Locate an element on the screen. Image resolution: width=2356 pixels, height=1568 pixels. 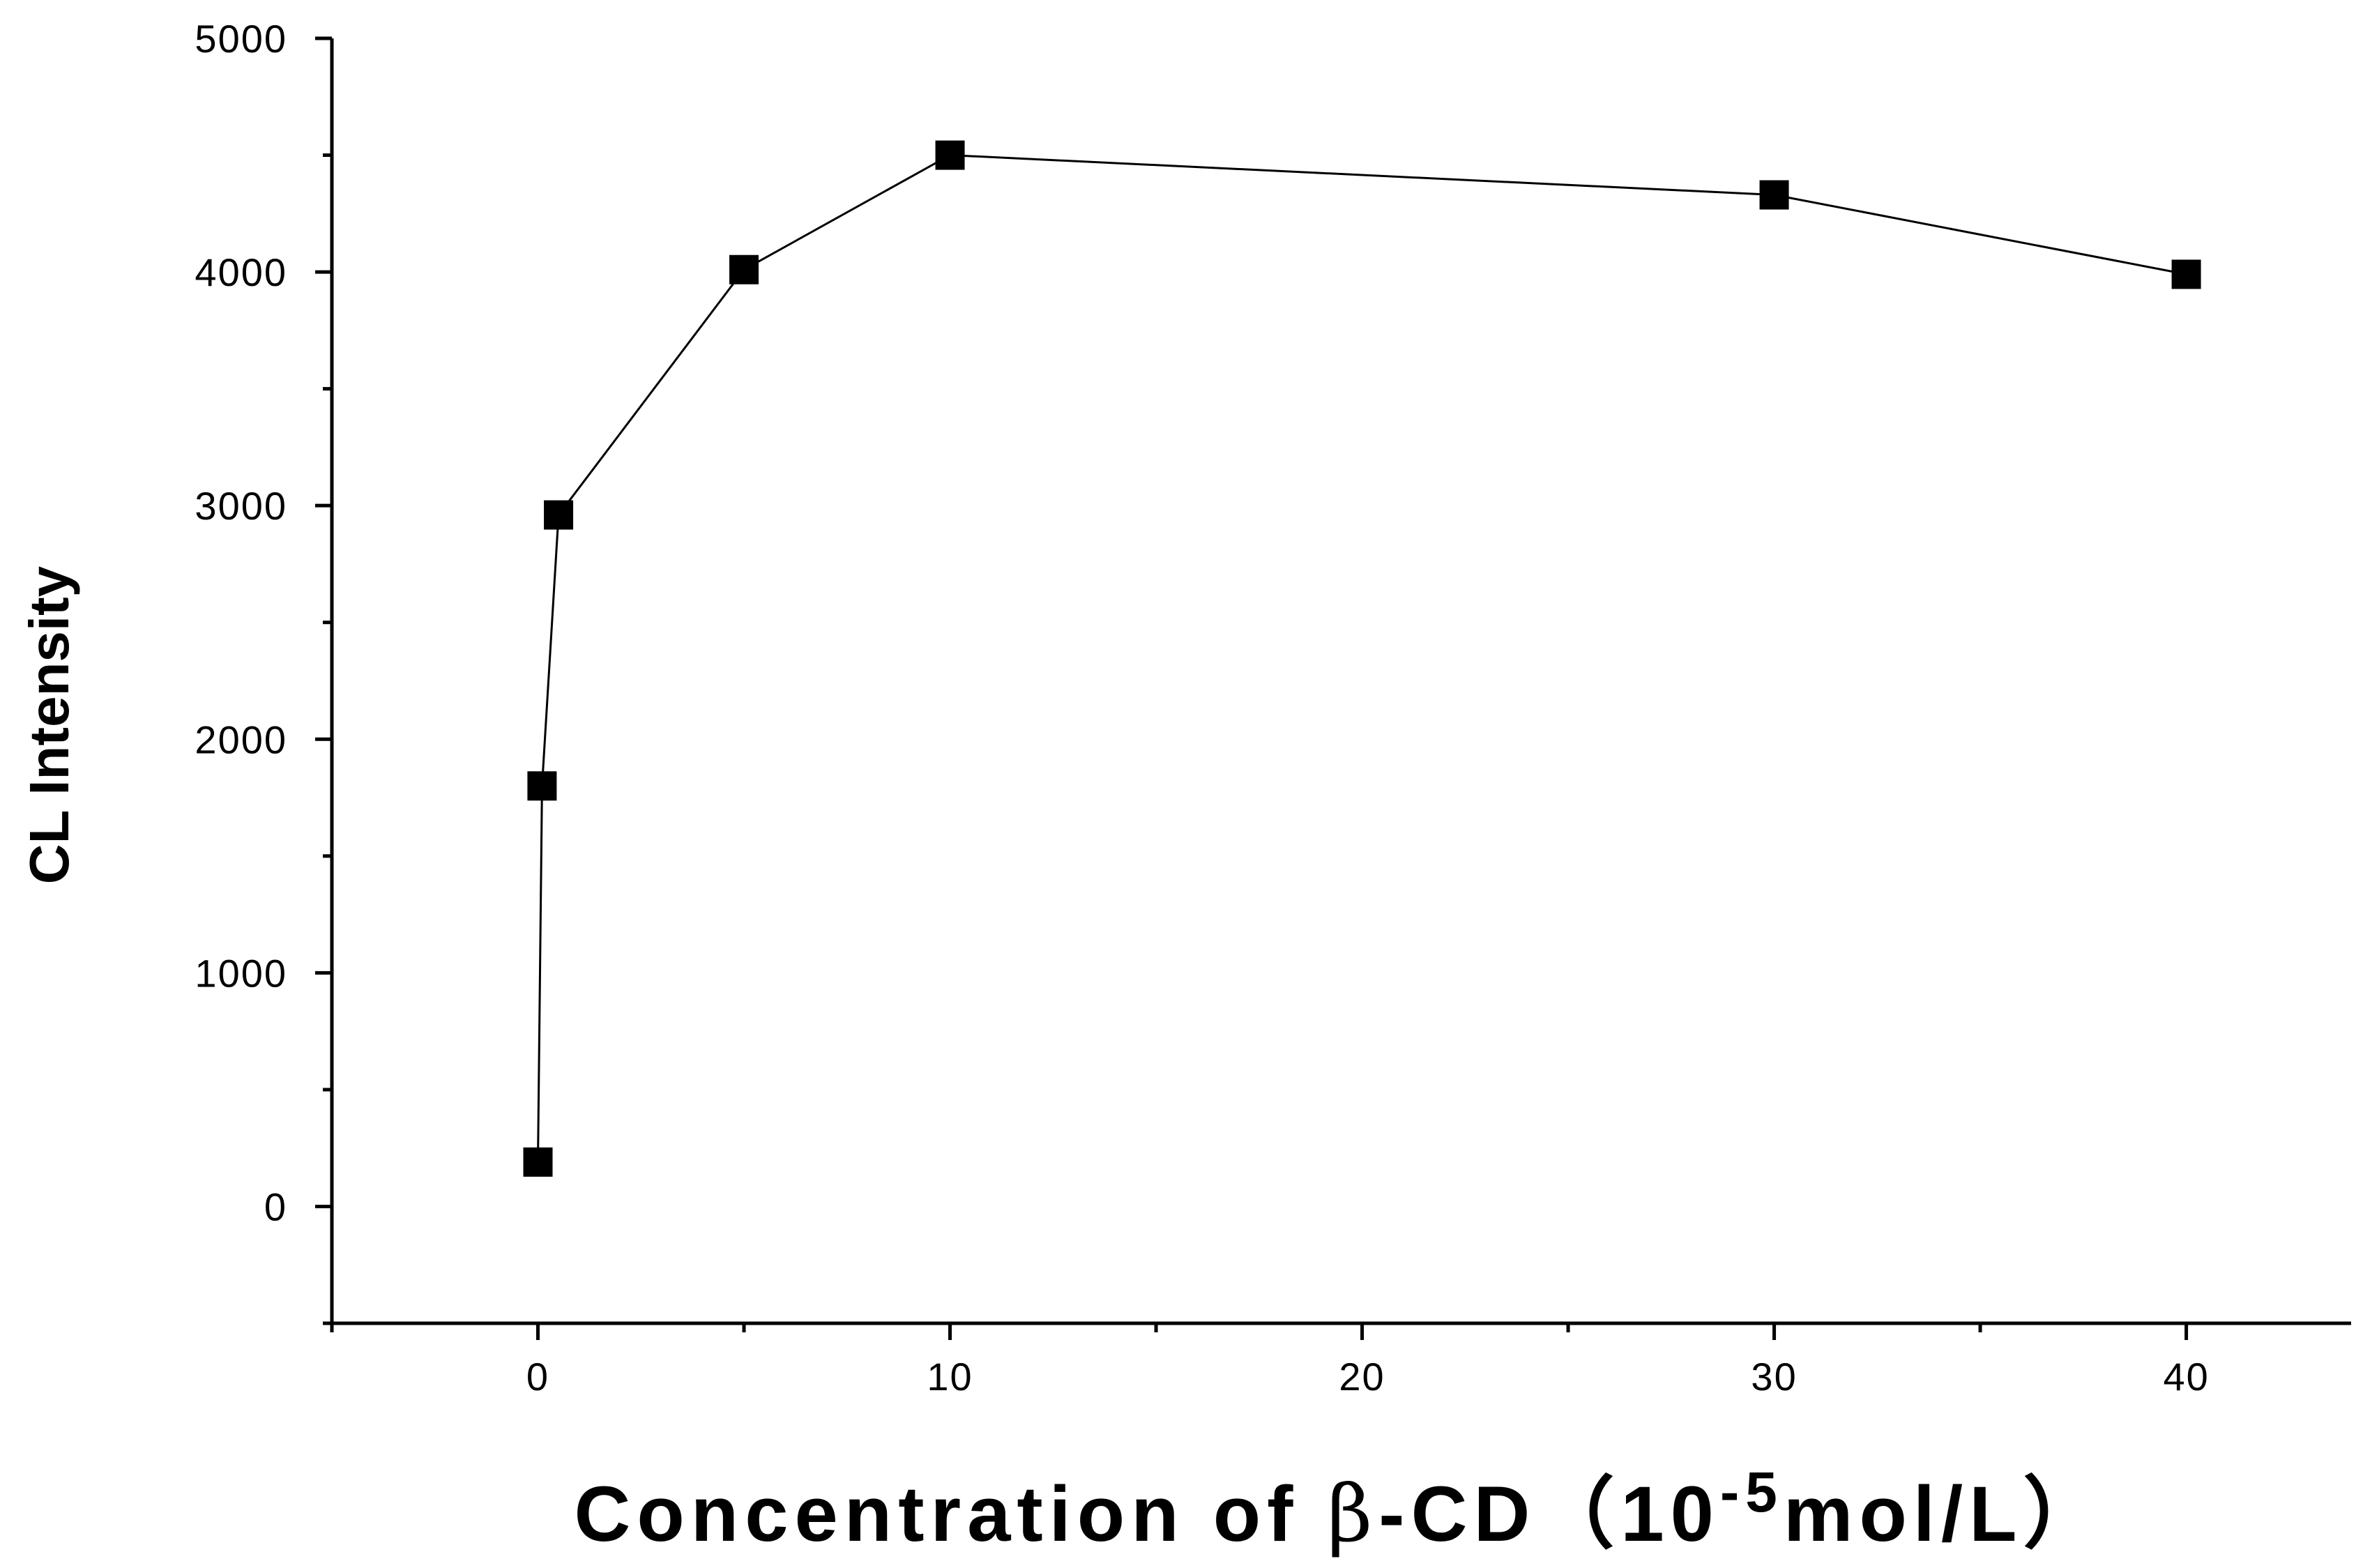
x-axis-ticks: 0 10 20 30 40 is located at coordinates (1269, 1361).